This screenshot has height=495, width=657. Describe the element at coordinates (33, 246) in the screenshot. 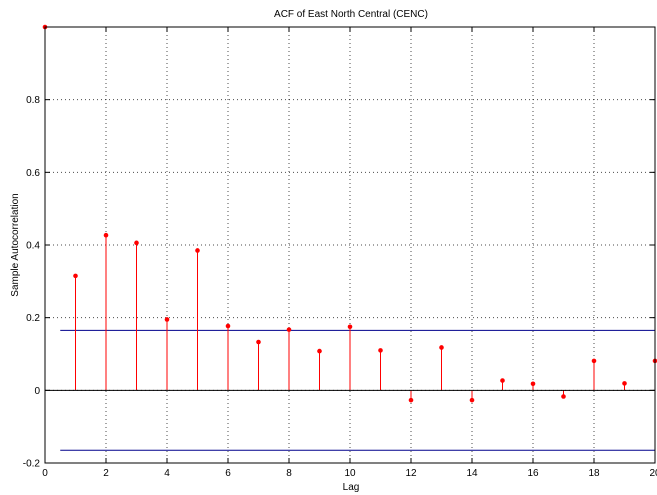

I see `y-tick-label: 0.4` at that location.